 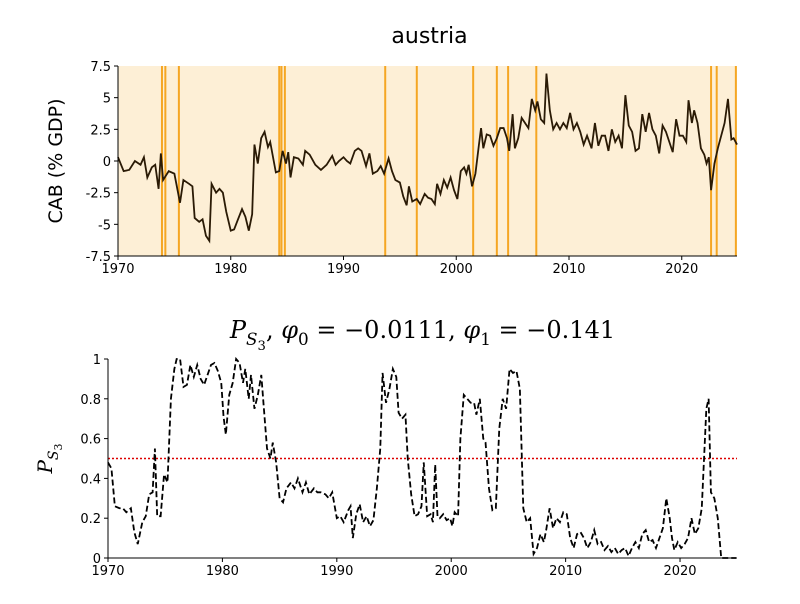 What do you see at coordinates (98, 257) in the screenshot?
I see `y-tick-label: -7.5` at bounding box center [98, 257].